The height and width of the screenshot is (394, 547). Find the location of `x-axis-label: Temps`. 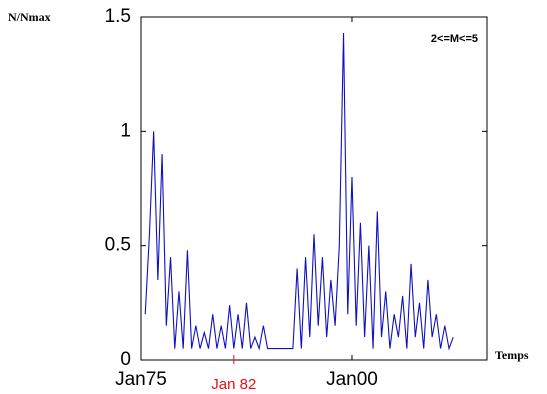

x-axis-label: Temps is located at coordinates (512, 355).